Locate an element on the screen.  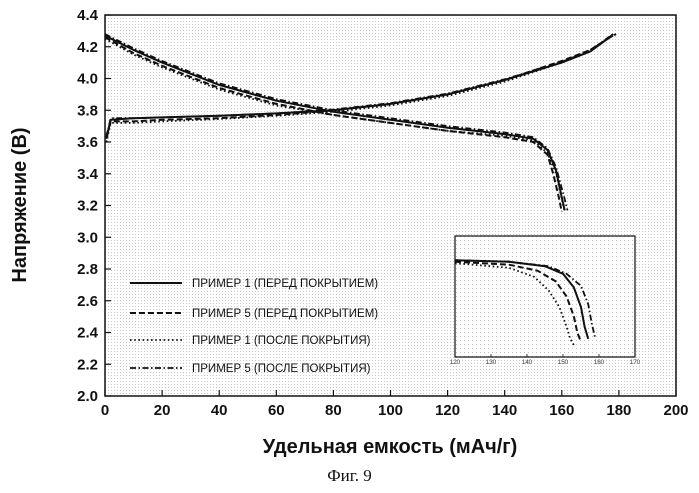
x-axis-title: Удельная емкость (мАч/г) is located at coordinates (390, 447).